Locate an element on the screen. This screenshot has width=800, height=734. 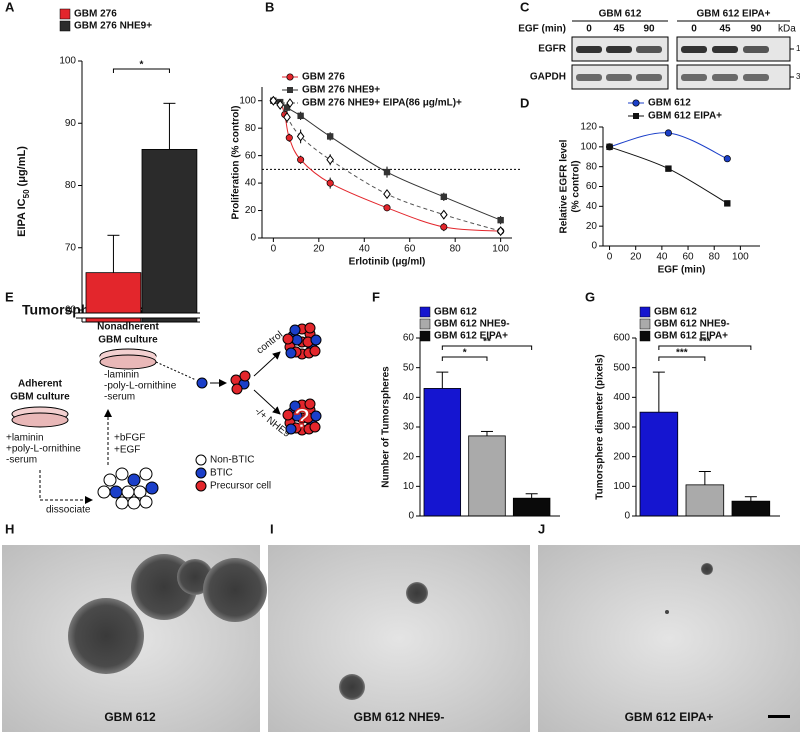
y-axis-label: Relative EGFR level is located at coordinates (564, 186).